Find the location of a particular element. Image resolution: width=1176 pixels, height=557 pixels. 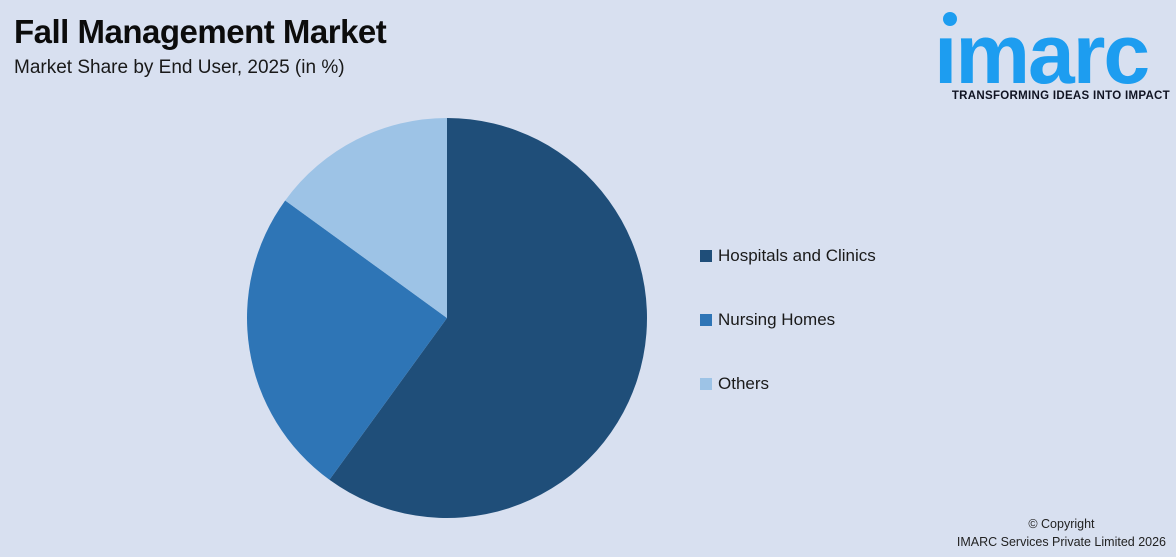

copyright-line-1: © Copyright is located at coordinates (1061, 524).